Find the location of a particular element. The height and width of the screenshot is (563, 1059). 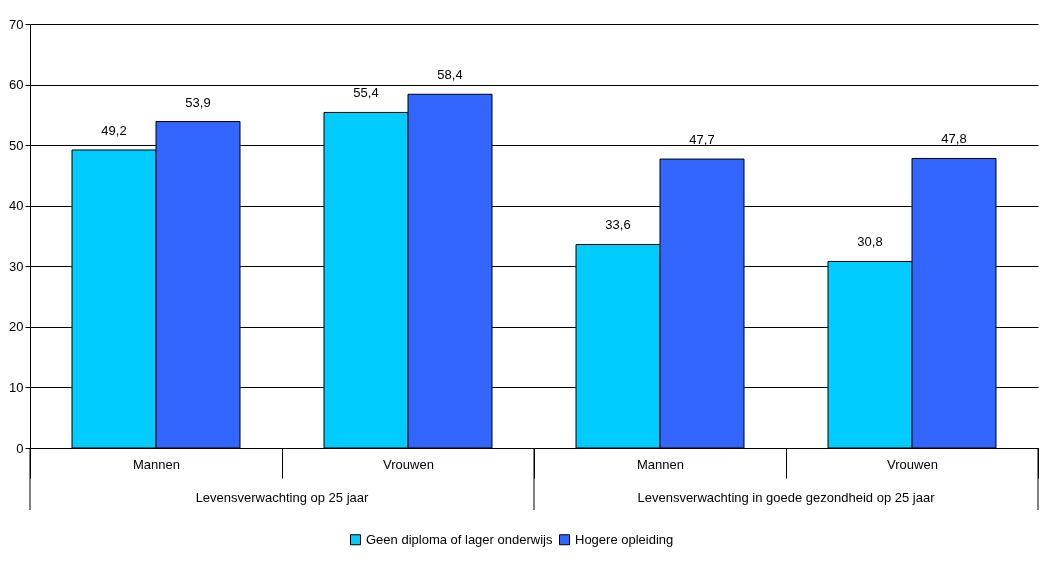

y-tick-label: 50 is located at coordinates (16, 145).